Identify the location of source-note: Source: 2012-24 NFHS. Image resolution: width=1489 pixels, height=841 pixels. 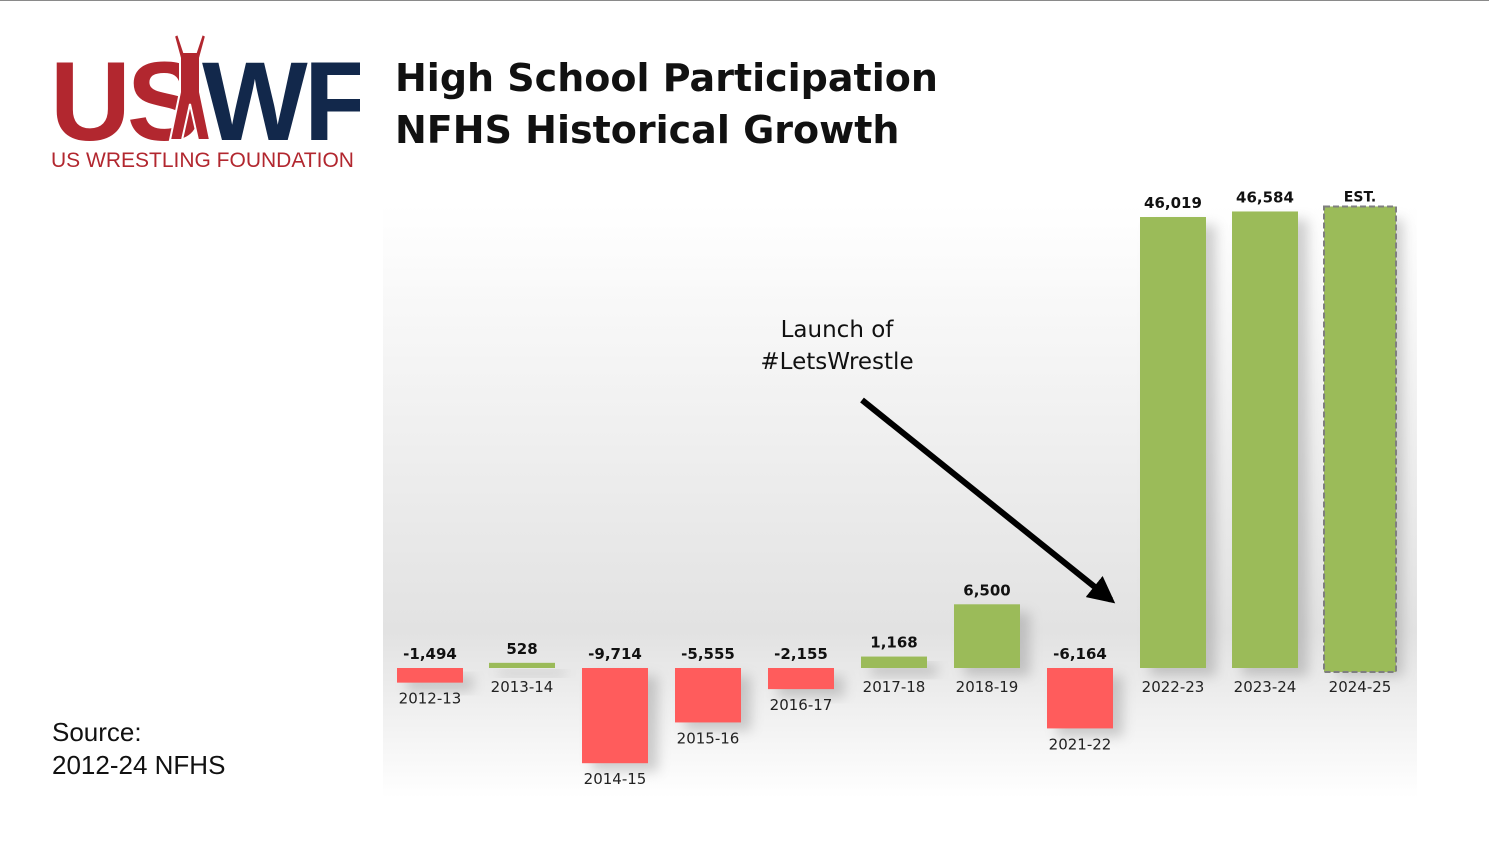
(138, 749).